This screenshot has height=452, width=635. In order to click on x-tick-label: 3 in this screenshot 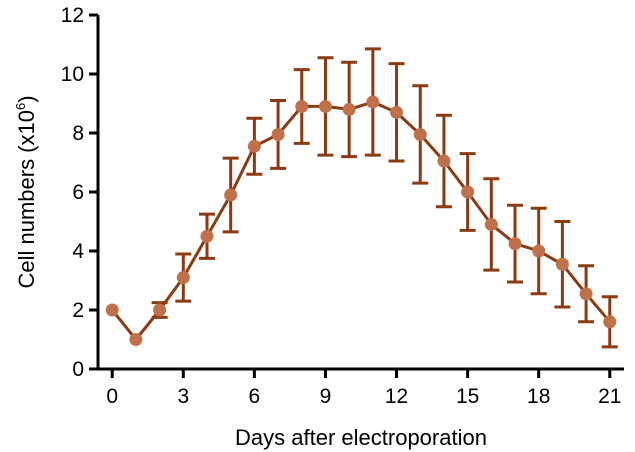, I will do `click(183, 396)`.